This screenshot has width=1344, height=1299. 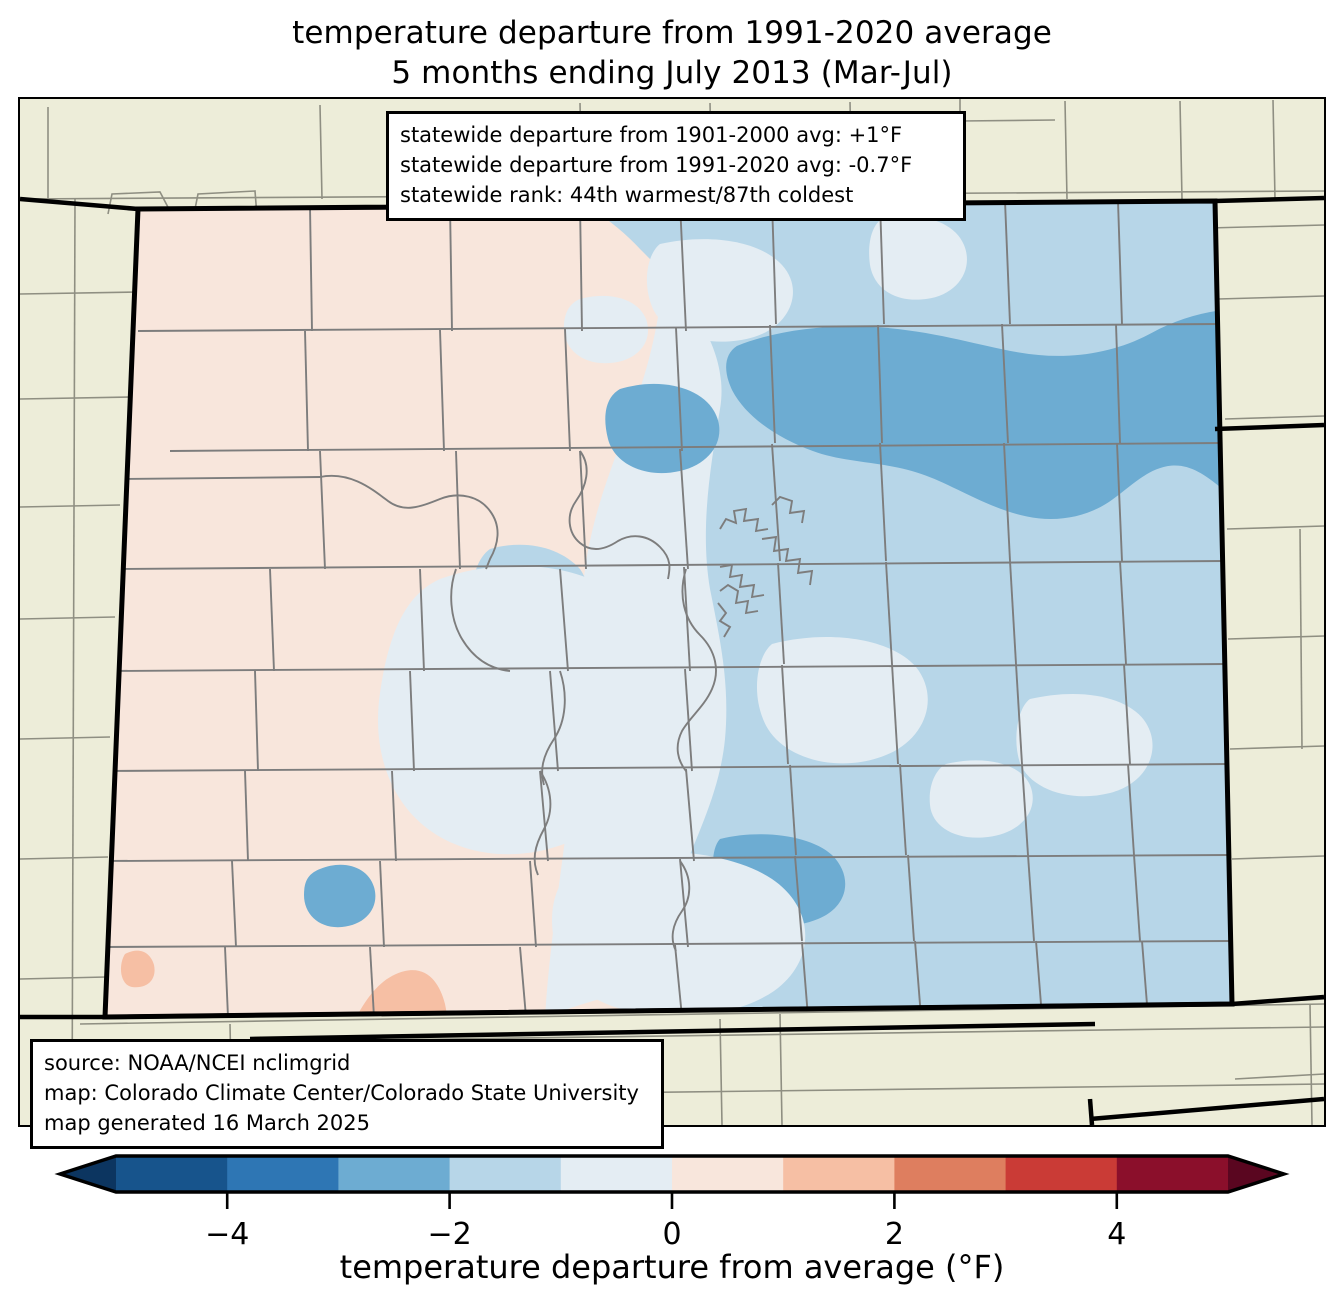 I want to click on colorbar-svg: −4 −2 0 2 4, so click(x=672, y=1203).